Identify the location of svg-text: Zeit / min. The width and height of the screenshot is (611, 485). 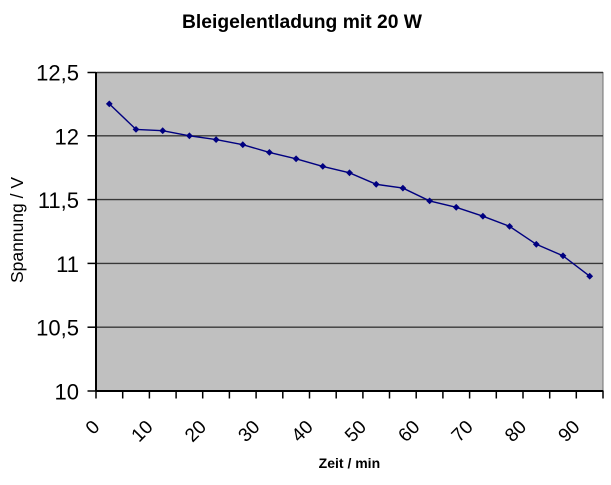
(349, 463).